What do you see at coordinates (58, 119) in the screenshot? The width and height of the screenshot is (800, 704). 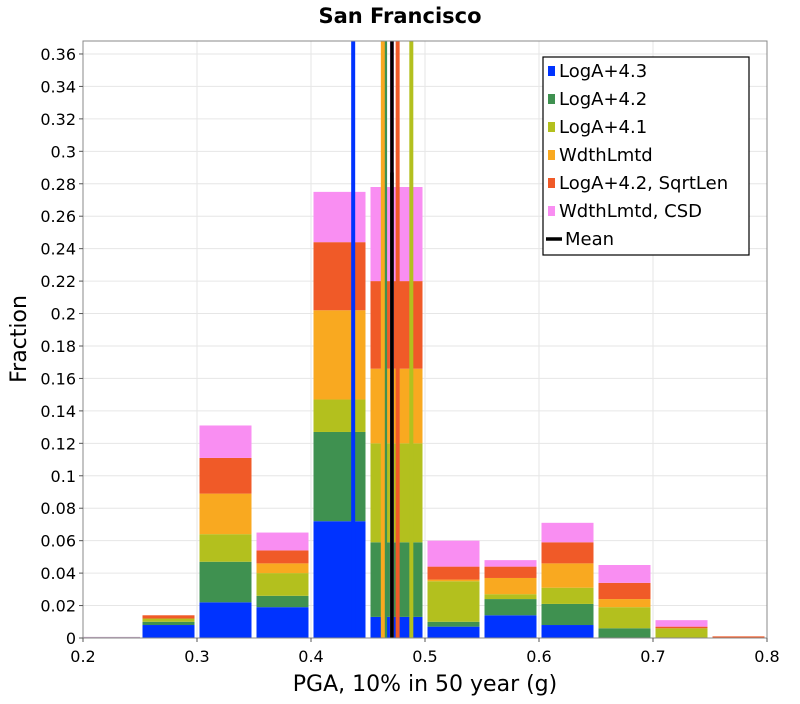 I see `y-tick-label: 0.32` at bounding box center [58, 119].